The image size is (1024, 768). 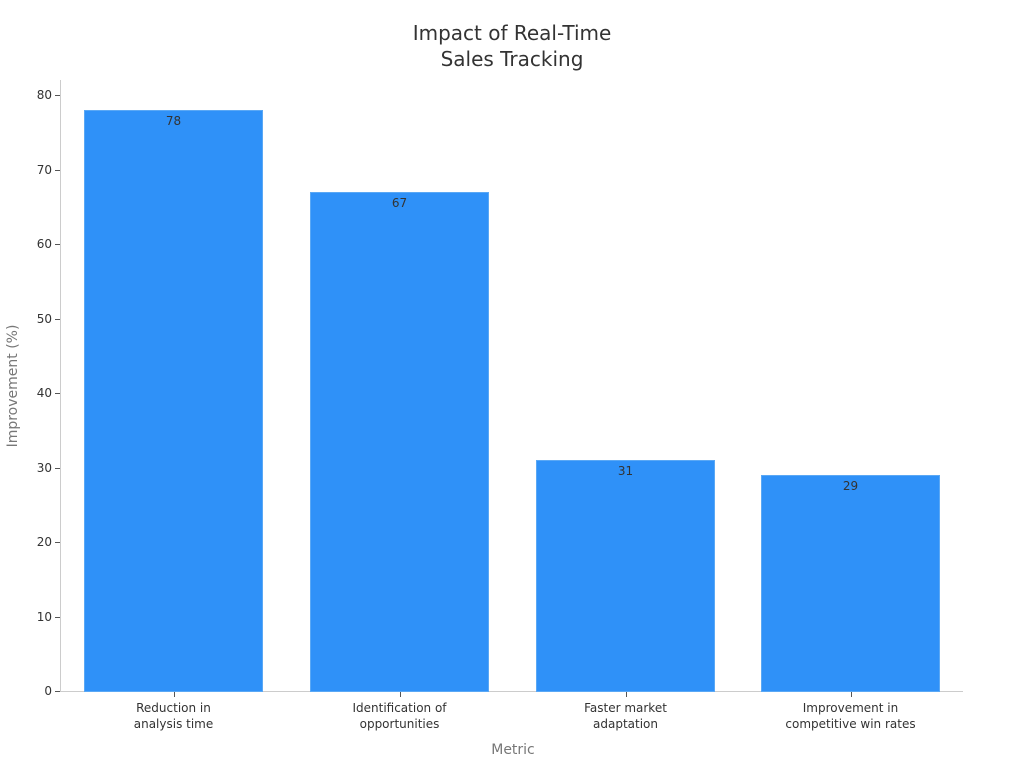 I want to click on chart-title-line-1: Impact of Real-Time, so click(x=512, y=33).